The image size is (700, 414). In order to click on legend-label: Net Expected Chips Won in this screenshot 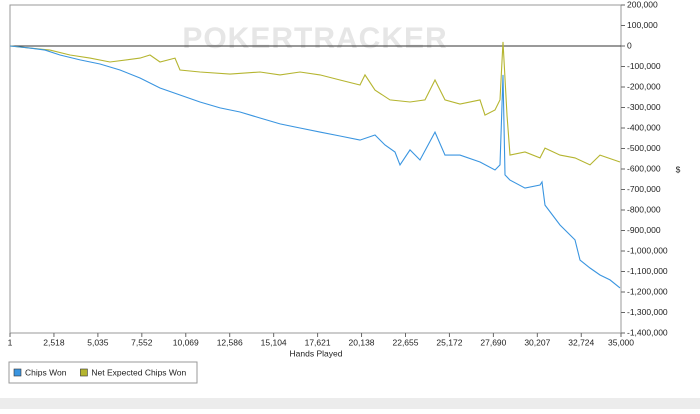, I will do `click(138, 372)`.